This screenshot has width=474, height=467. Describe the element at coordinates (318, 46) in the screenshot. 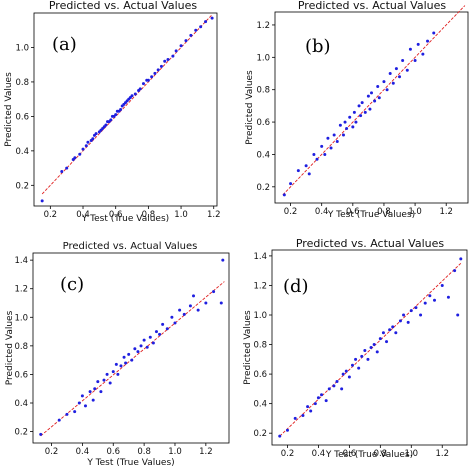

I see `panel-label: (b)` at that location.